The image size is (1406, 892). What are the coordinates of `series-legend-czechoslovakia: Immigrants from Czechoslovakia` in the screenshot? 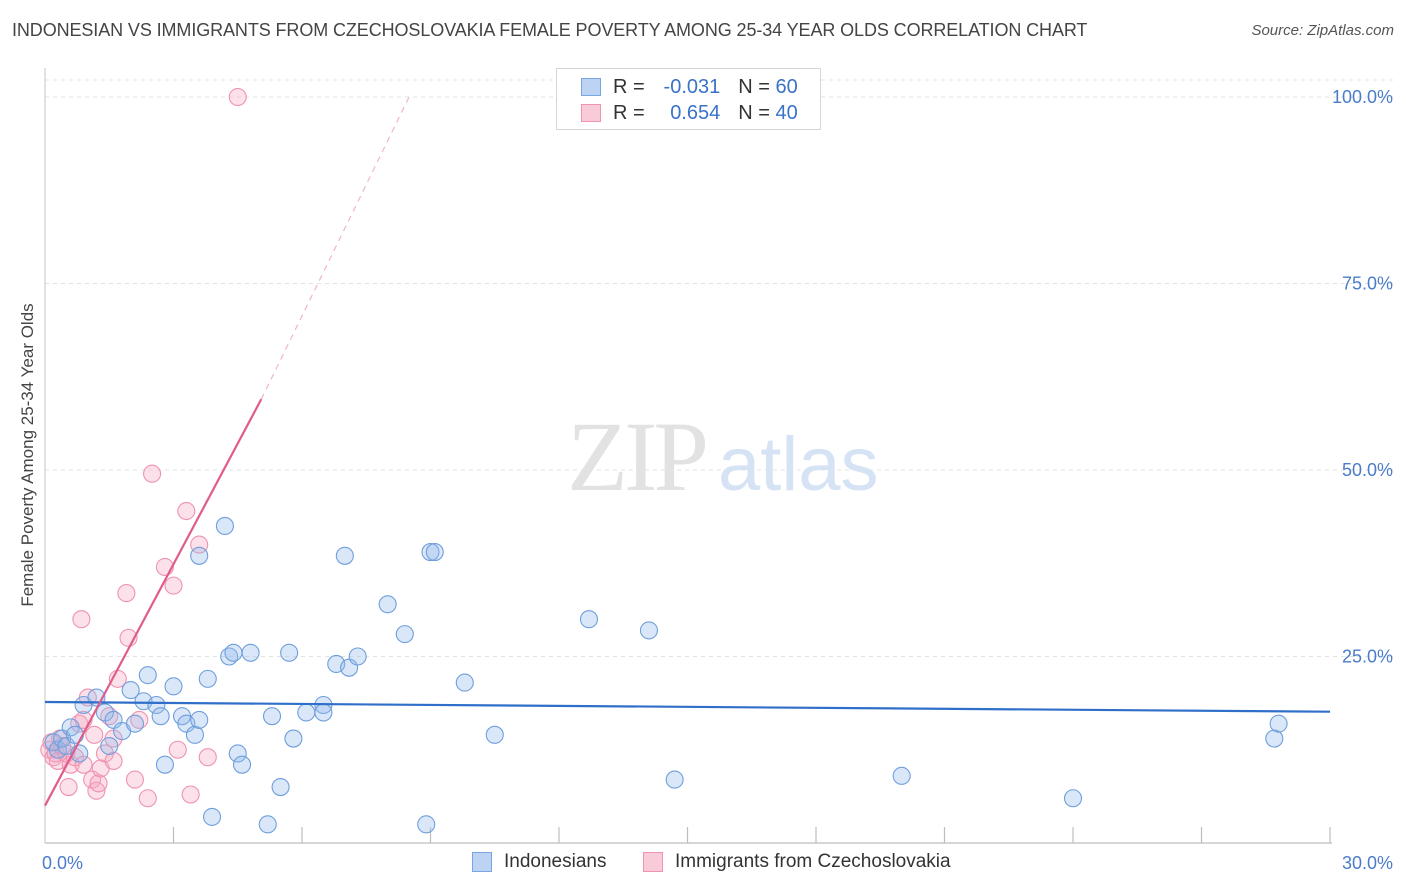 It's located at (797, 862).